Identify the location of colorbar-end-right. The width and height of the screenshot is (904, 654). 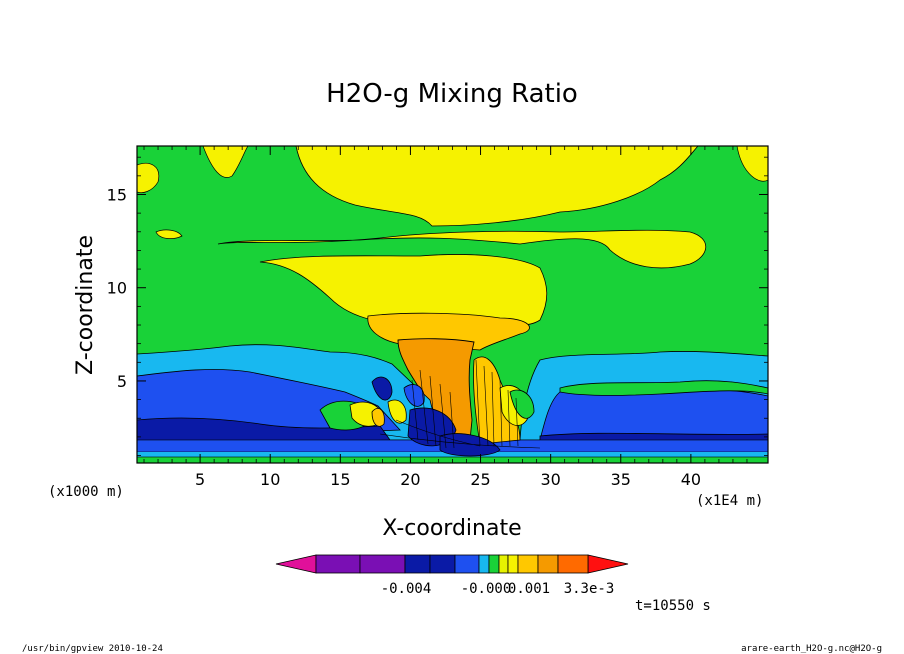
(608, 564).